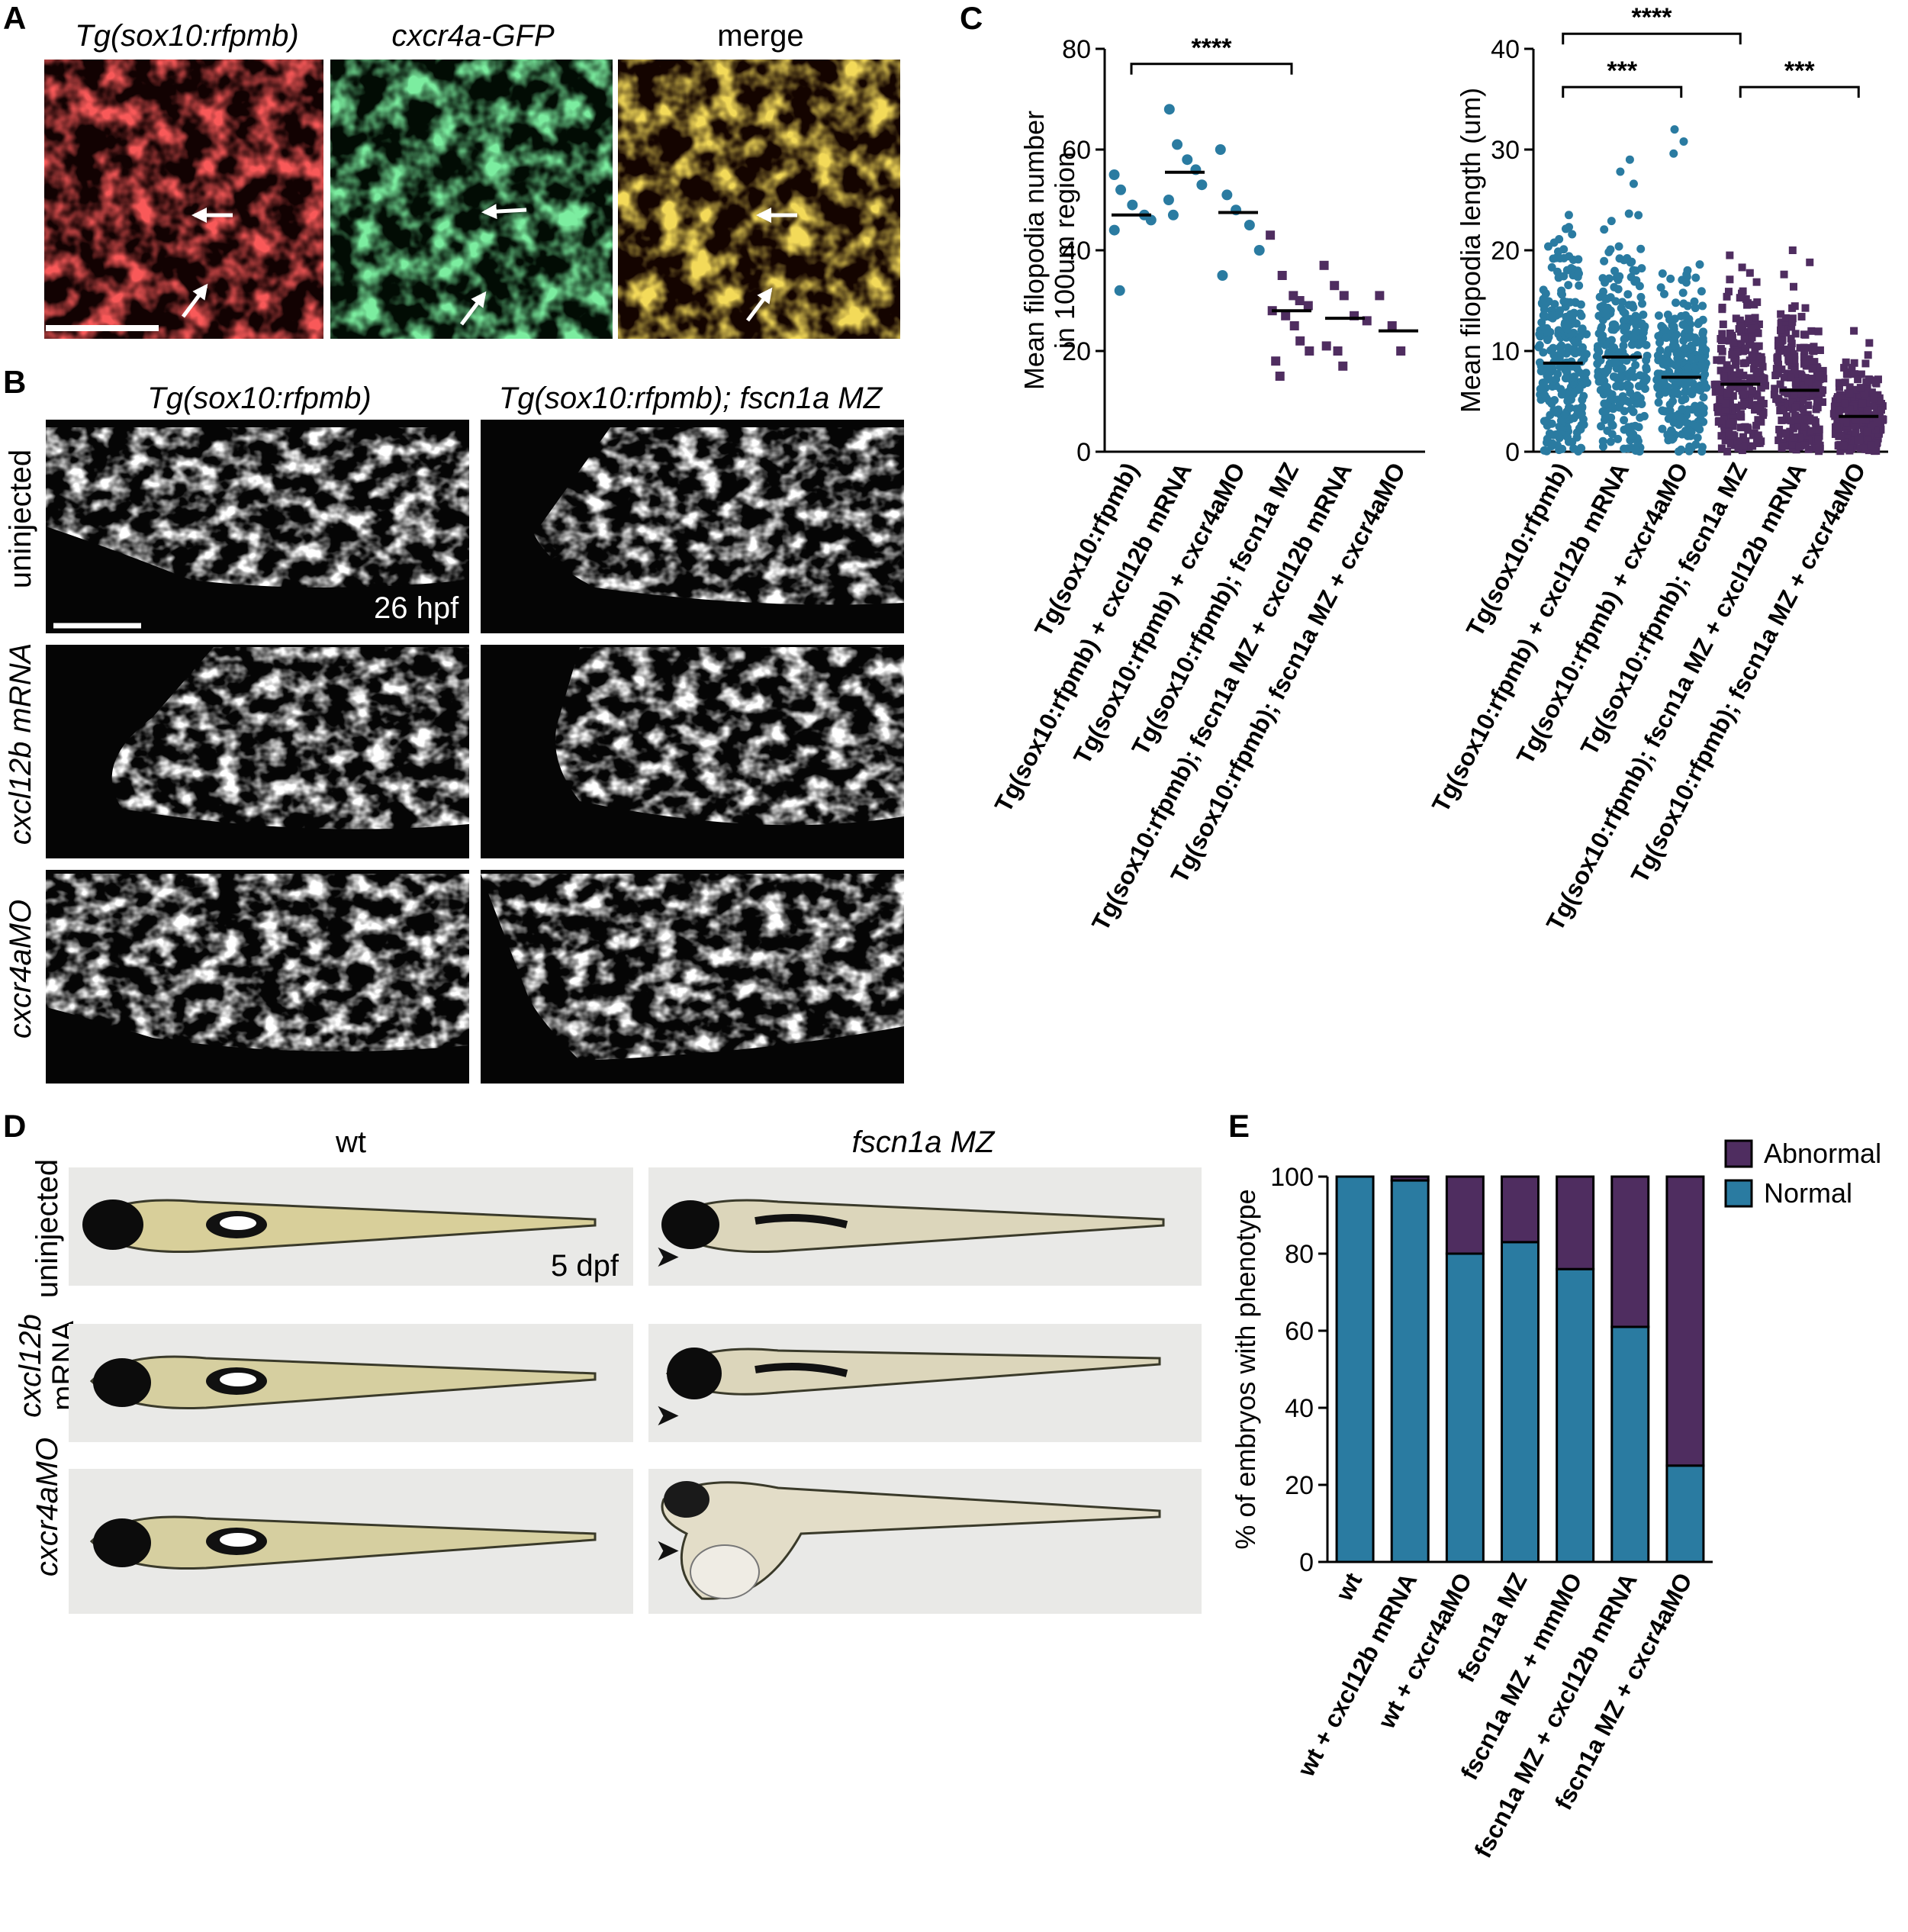  I want to click on panel-b-row-label: cxcr4aMO, so click(20, 969).